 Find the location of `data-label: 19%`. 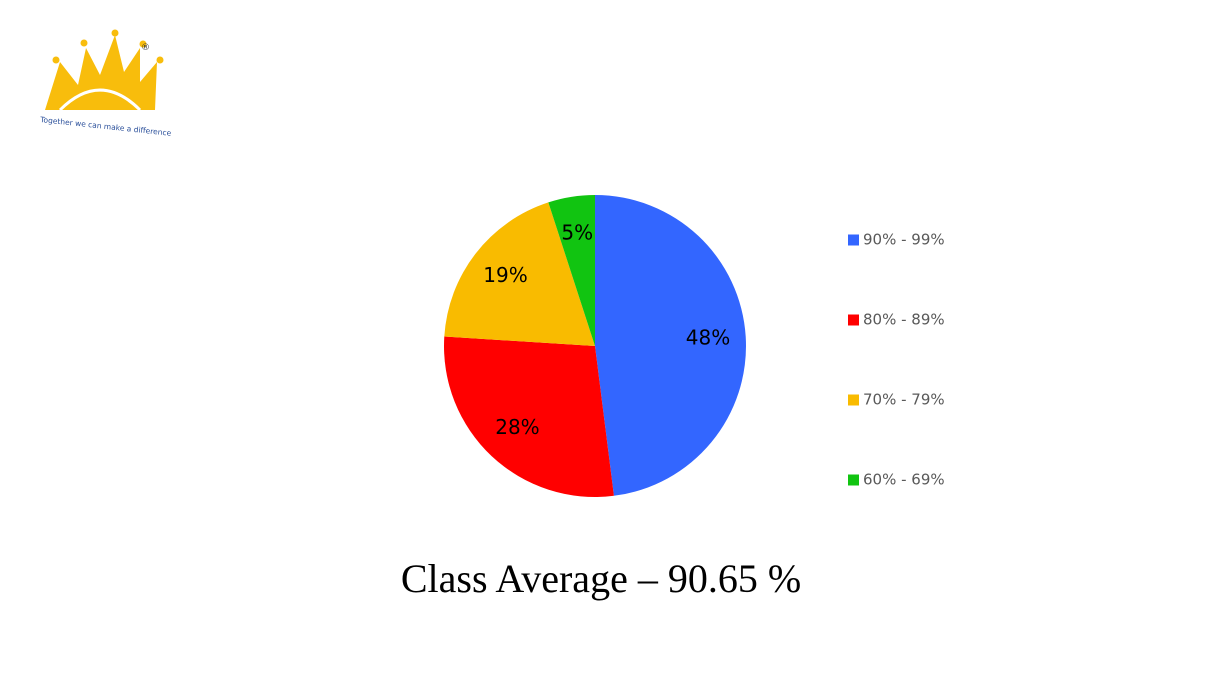

data-label: 19% is located at coordinates (505, 275).